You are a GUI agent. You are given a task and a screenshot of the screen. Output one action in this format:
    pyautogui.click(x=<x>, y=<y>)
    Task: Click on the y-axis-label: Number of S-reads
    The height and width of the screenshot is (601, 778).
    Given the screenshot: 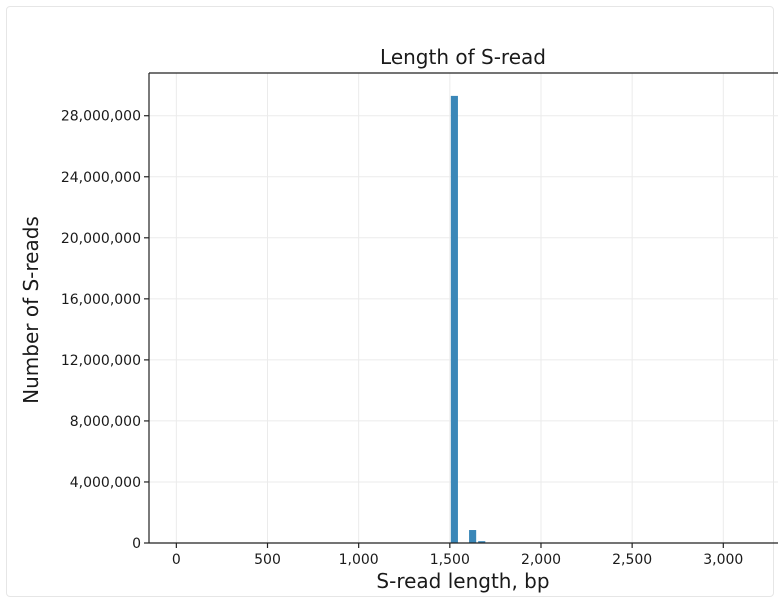 What is the action you would take?
    pyautogui.click(x=31, y=310)
    